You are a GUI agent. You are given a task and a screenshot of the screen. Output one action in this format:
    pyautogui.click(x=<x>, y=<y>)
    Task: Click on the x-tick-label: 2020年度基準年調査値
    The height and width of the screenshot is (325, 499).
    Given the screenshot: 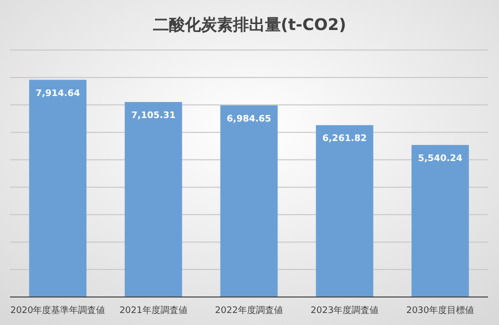 What is the action you would take?
    pyautogui.click(x=58, y=310)
    